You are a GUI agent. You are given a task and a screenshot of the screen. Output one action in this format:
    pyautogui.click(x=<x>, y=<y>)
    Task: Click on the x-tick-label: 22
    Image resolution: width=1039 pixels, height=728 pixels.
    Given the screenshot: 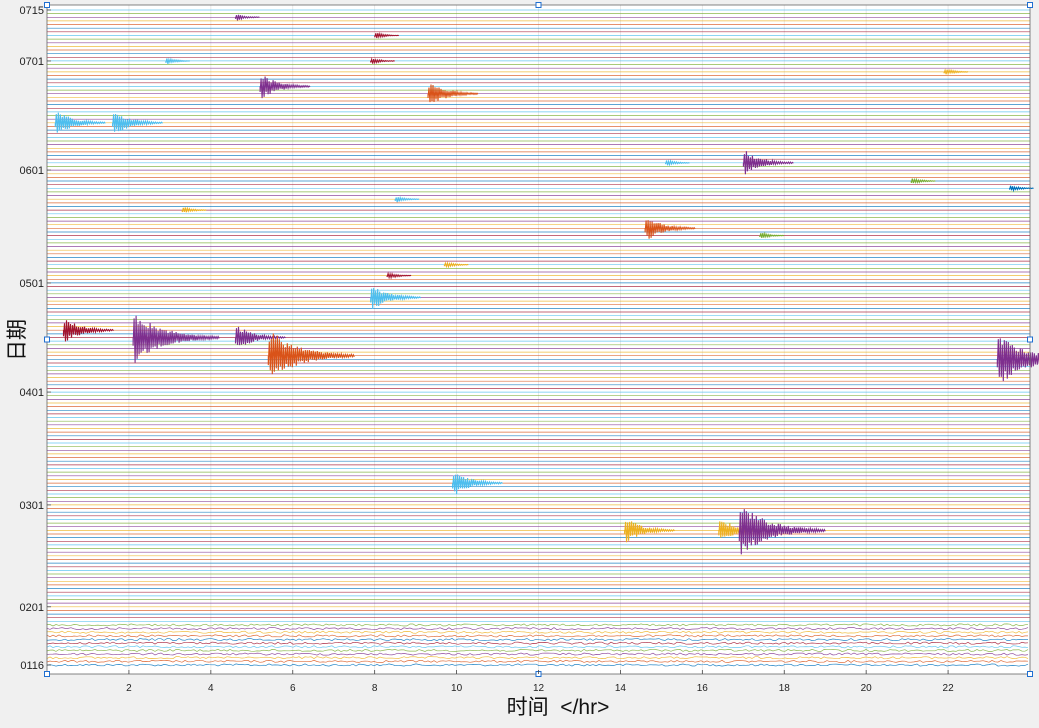 What is the action you would take?
    pyautogui.click(x=949, y=688)
    